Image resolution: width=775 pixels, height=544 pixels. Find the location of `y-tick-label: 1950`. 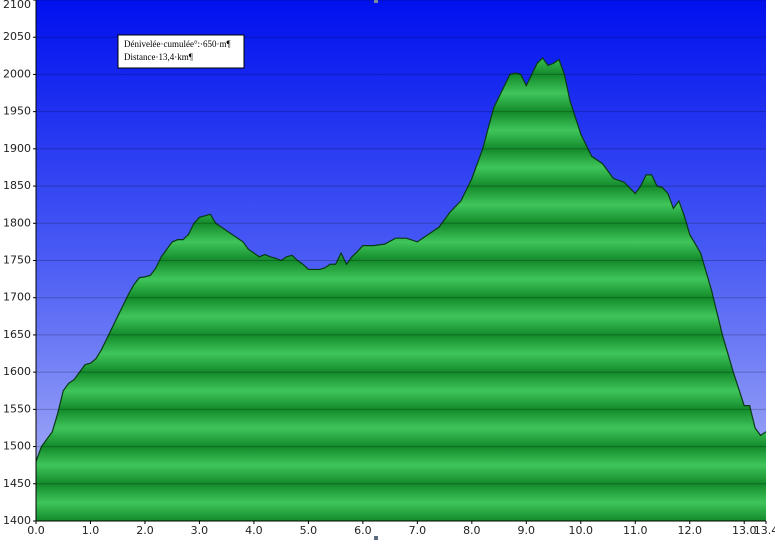

y-tick-label: 1950 is located at coordinates (17, 111).